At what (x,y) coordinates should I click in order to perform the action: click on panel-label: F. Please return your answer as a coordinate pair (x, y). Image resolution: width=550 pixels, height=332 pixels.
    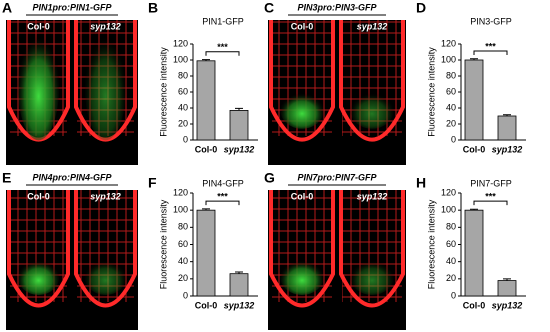
    Looking at the image, I should click on (152, 183).